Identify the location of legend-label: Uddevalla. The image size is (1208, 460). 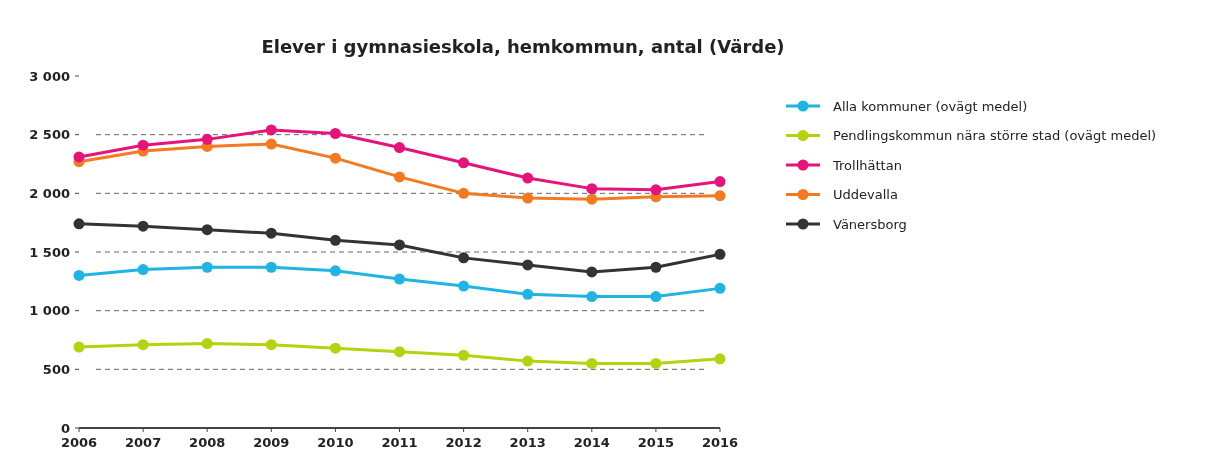
(865, 195).